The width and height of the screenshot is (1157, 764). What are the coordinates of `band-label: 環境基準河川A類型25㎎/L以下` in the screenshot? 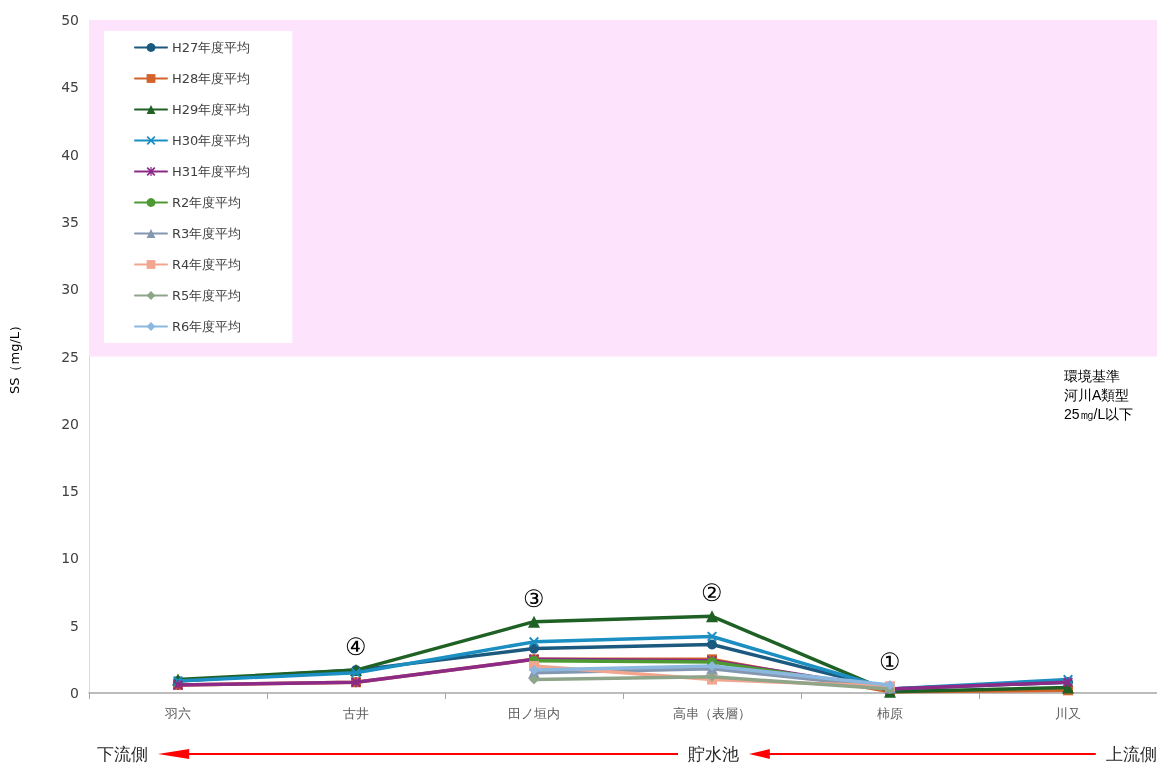 It's located at (1099, 395).